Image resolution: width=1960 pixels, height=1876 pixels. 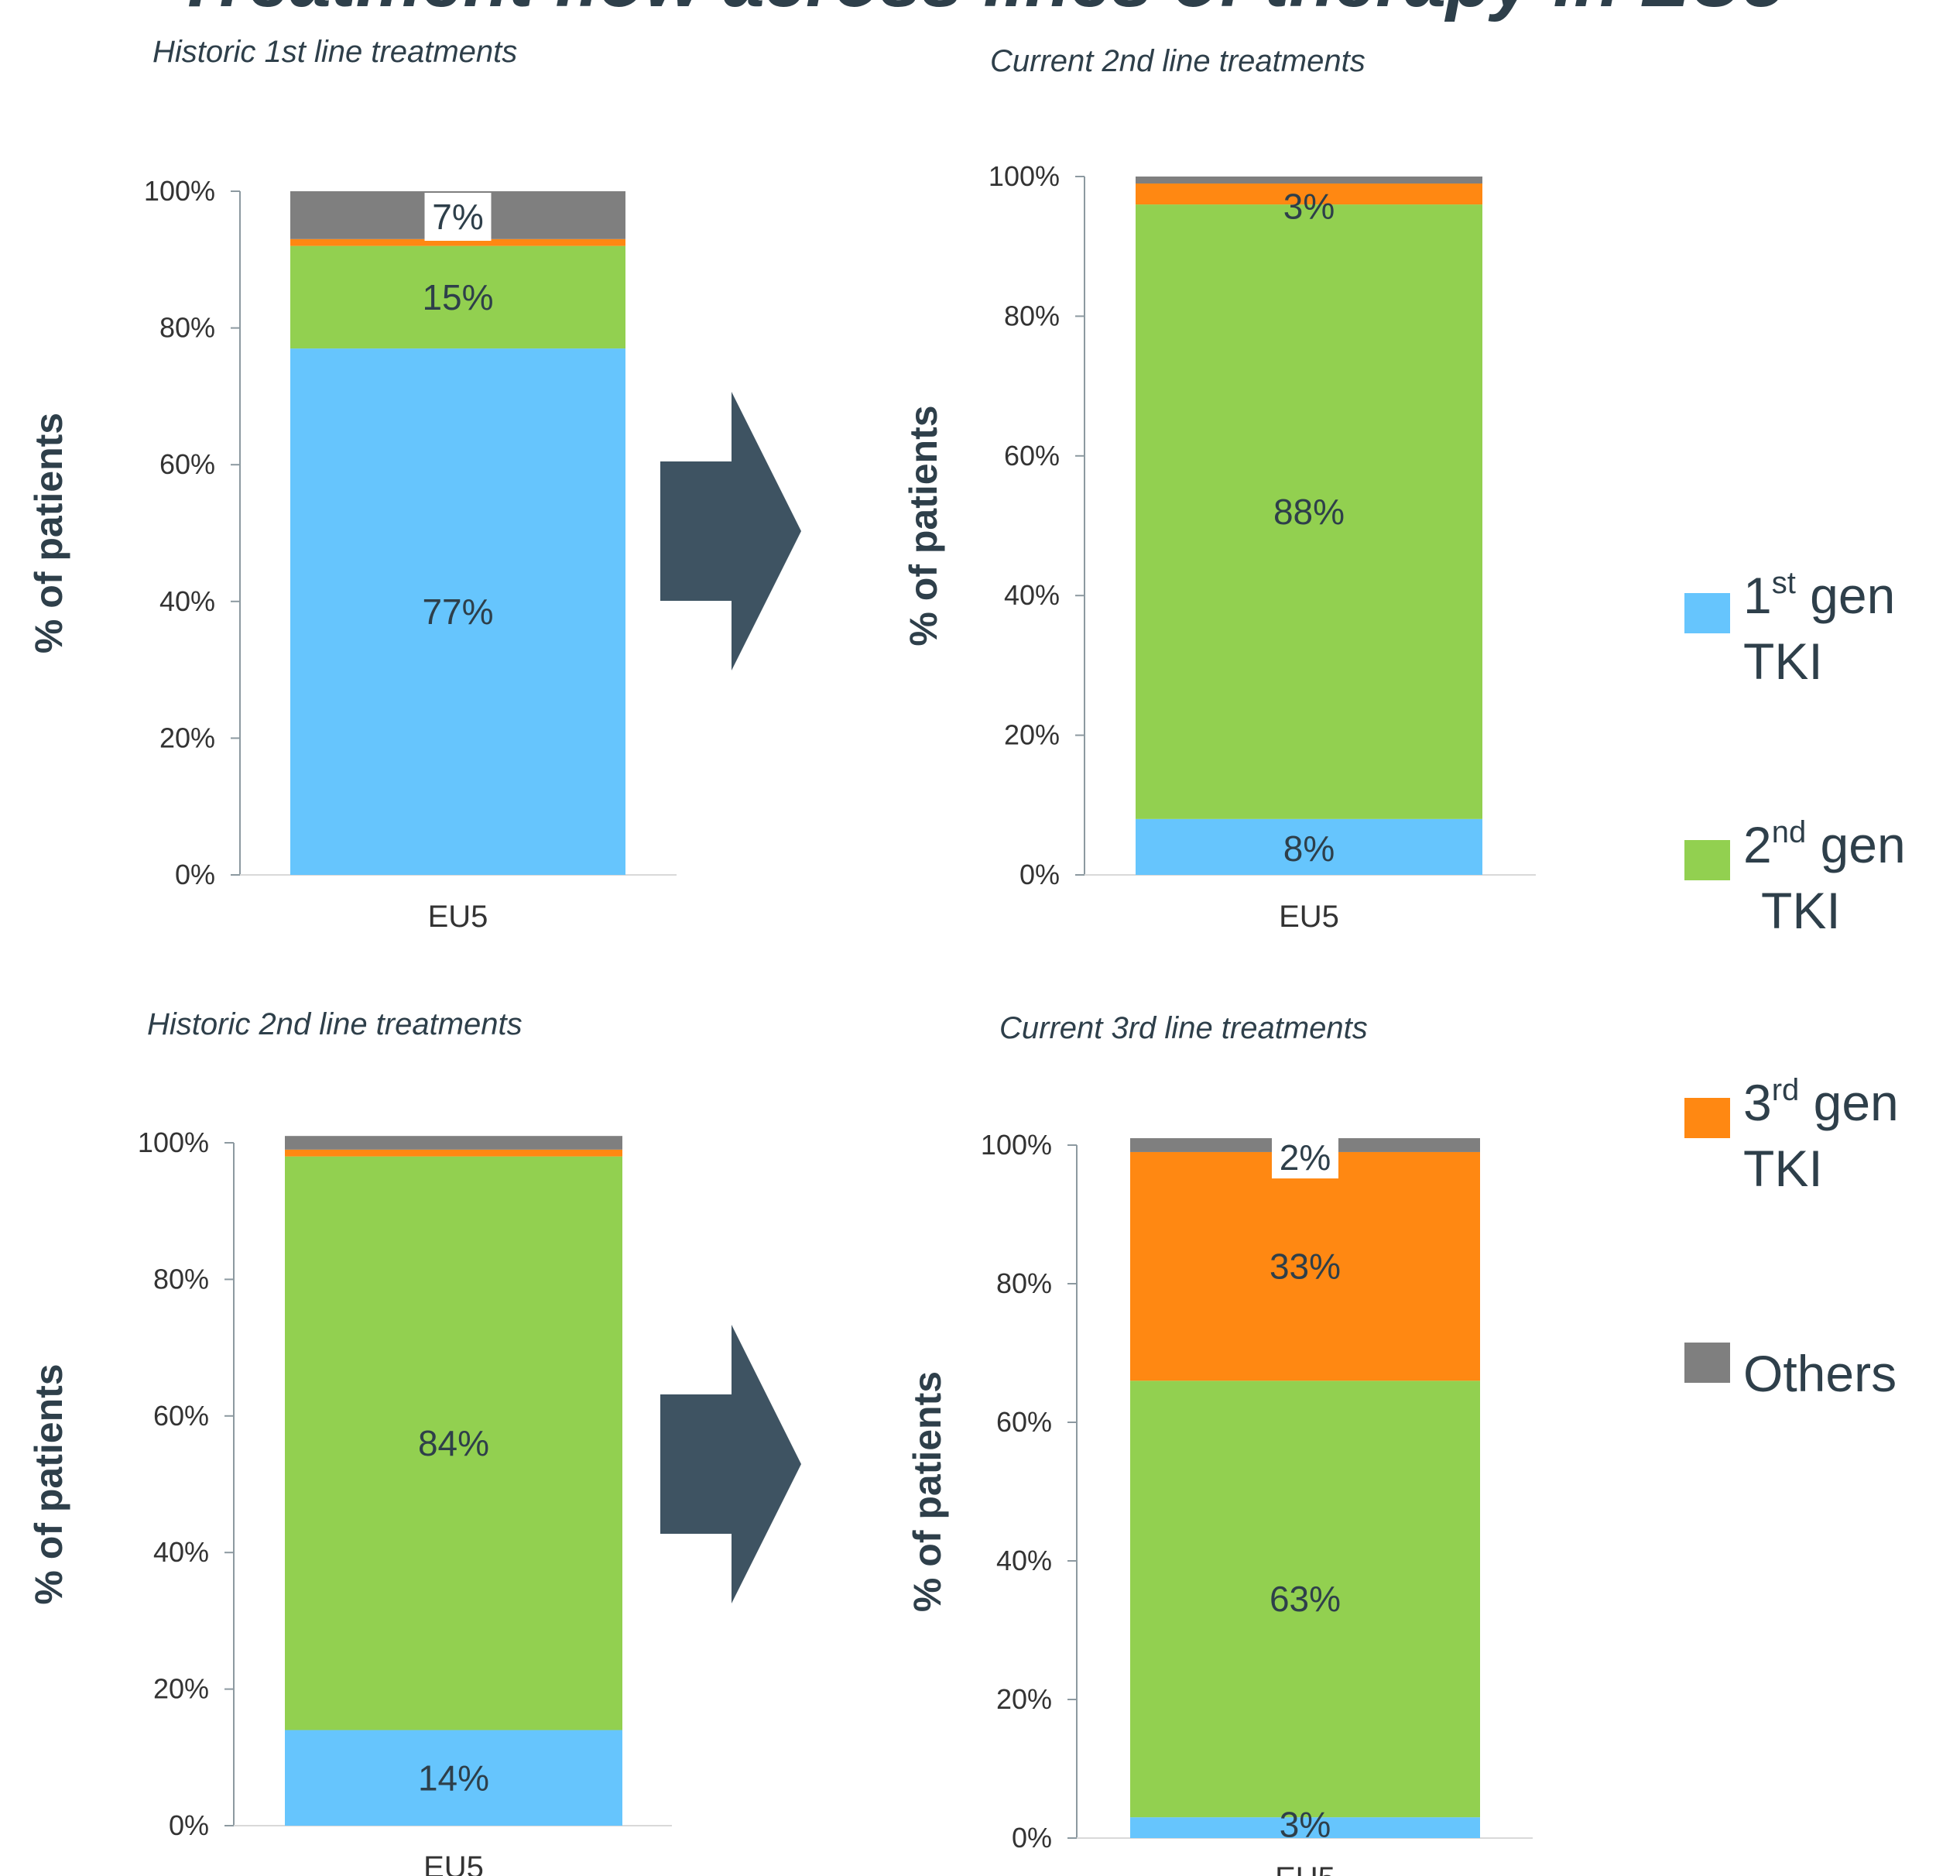 I want to click on data-label-first-gen: 14%, so click(x=453, y=1778).